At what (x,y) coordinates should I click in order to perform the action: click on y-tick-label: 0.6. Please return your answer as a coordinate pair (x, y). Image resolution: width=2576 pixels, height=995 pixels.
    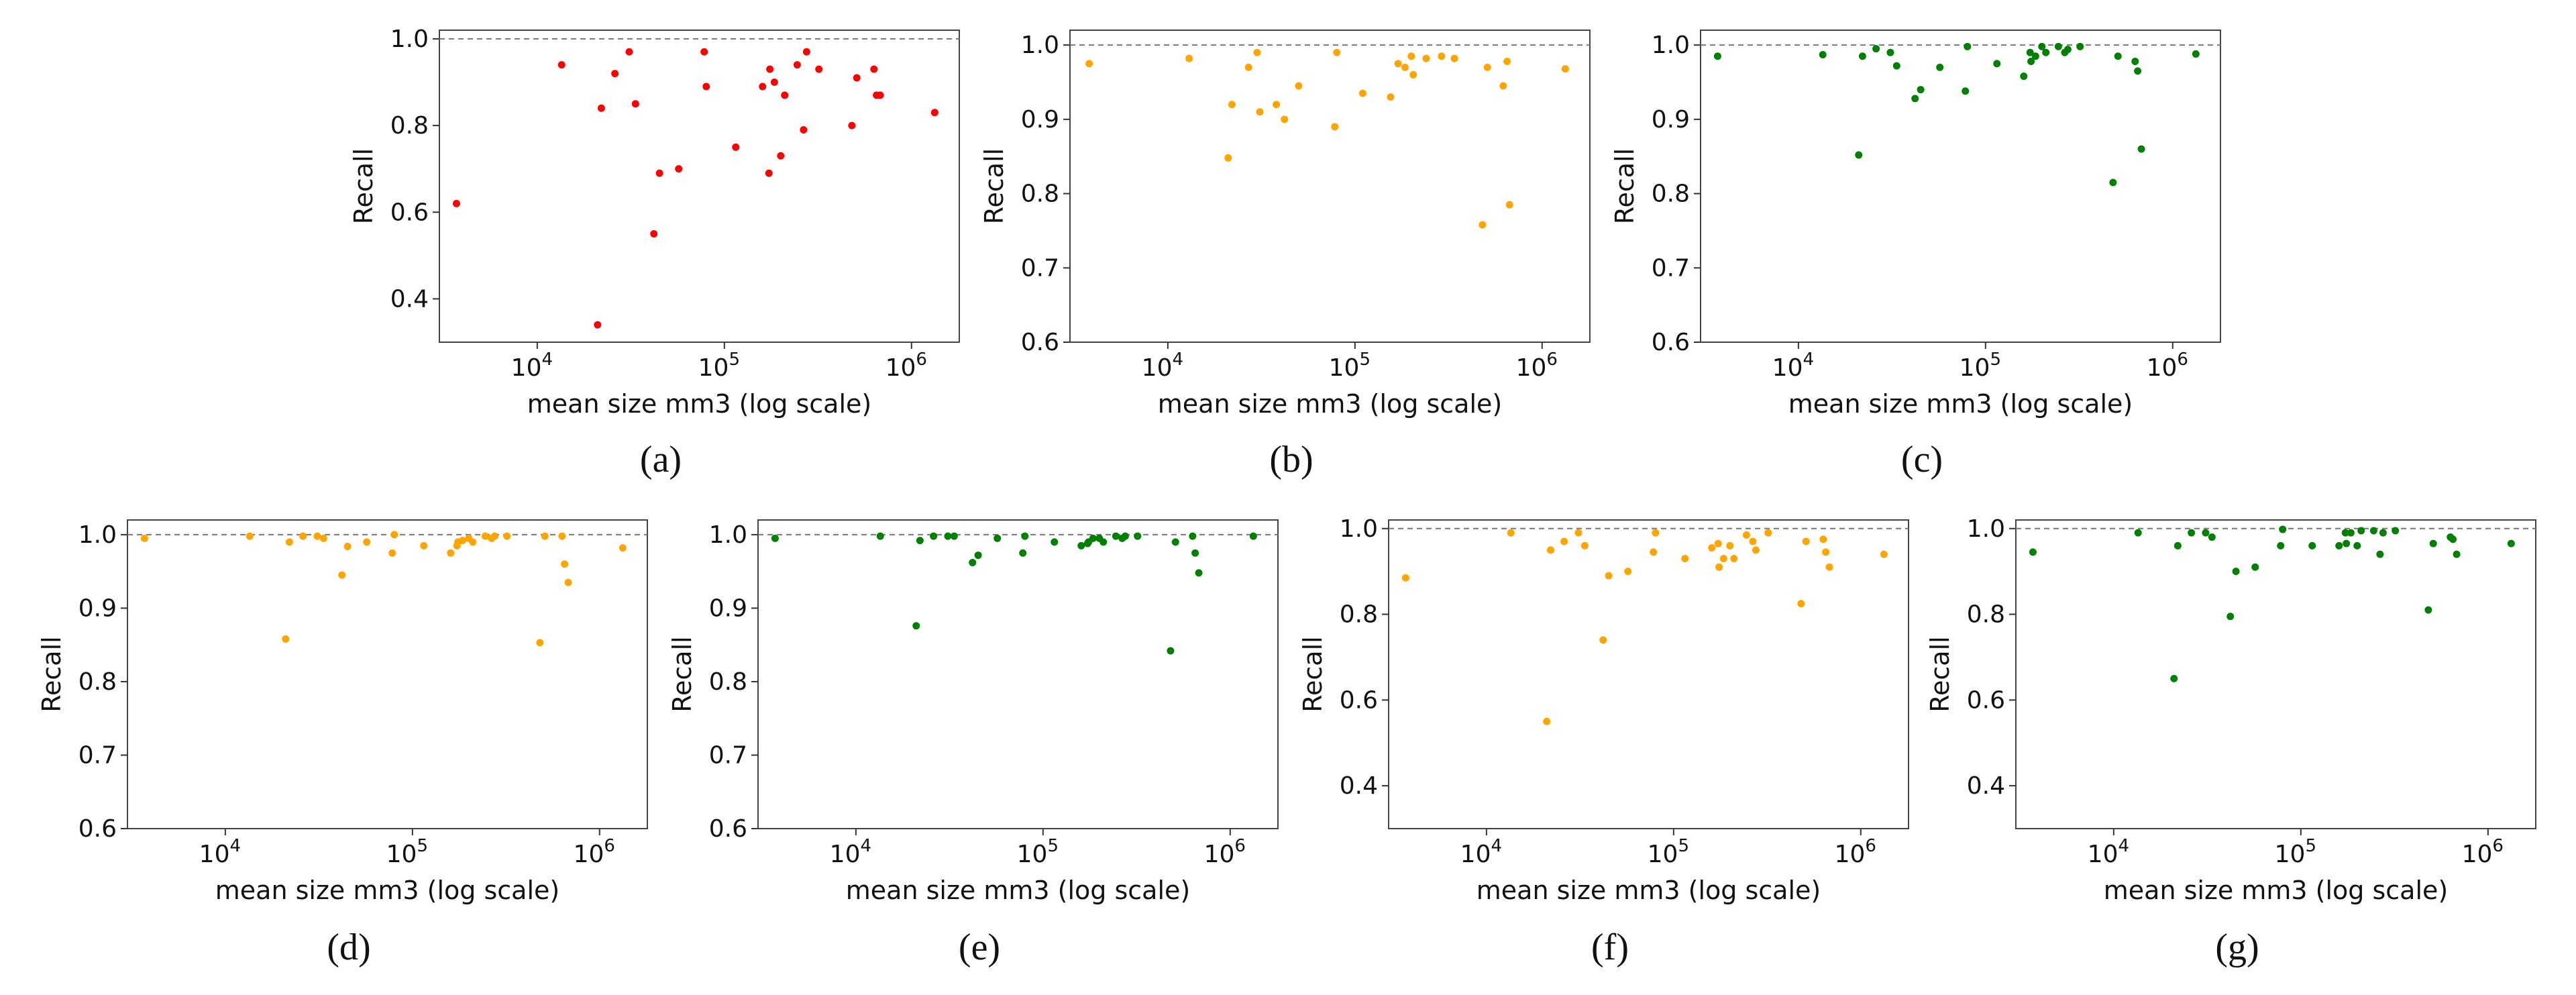
    Looking at the image, I should click on (1040, 342).